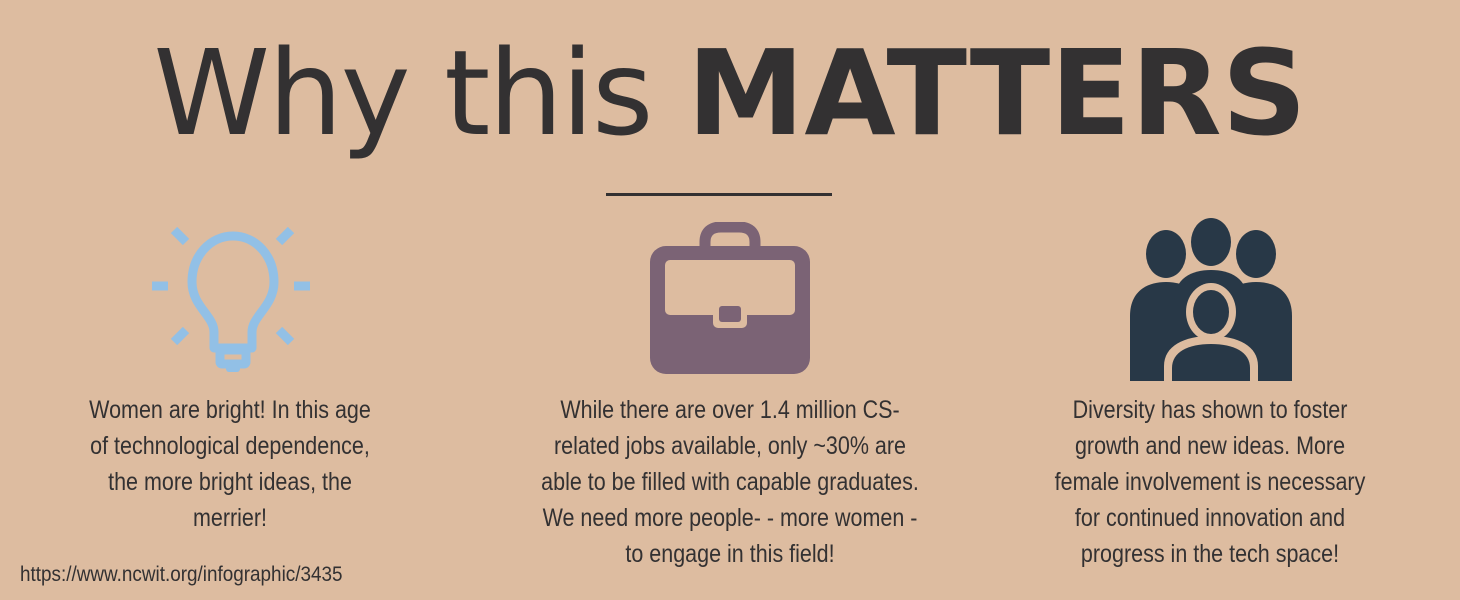 This screenshot has height=600, width=1460. What do you see at coordinates (230, 446) in the screenshot?
I see `column-left-line: of technological dependence,` at bounding box center [230, 446].